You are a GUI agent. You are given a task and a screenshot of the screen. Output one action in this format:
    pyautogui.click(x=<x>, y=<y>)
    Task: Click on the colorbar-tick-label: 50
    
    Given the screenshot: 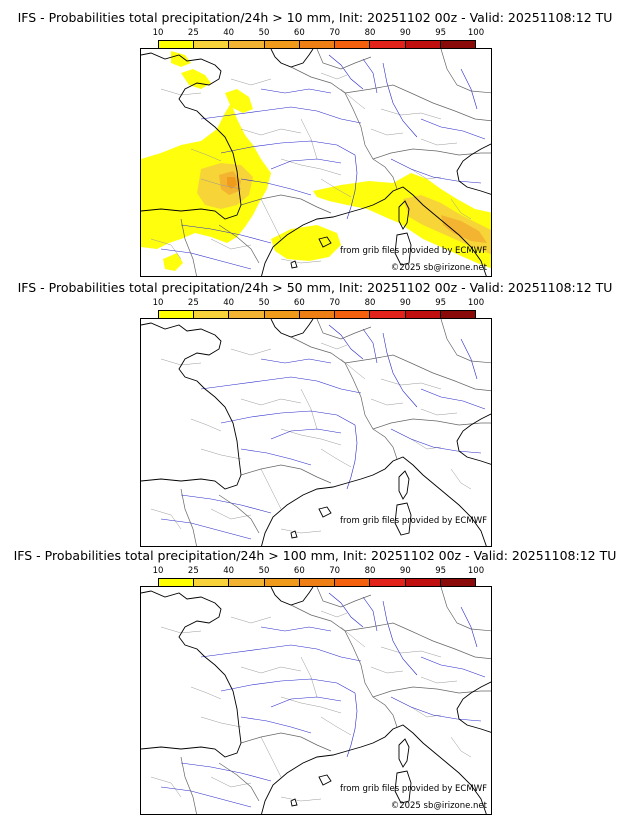 What is the action you would take?
    pyautogui.click(x=264, y=571)
    